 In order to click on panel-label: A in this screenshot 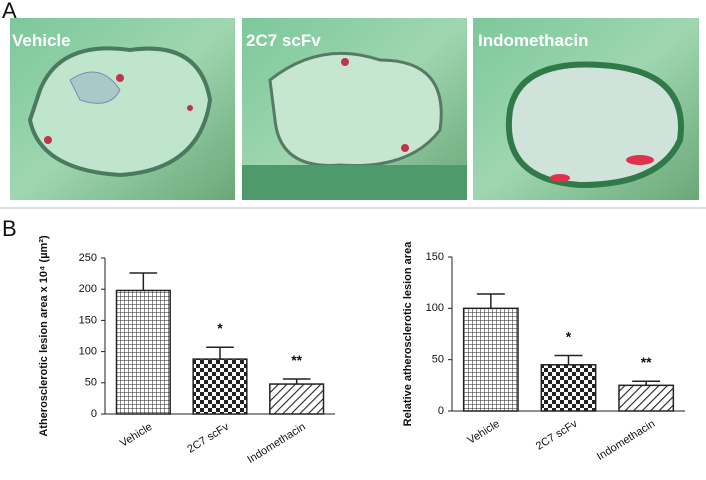, I will do `click(9, 11)`.